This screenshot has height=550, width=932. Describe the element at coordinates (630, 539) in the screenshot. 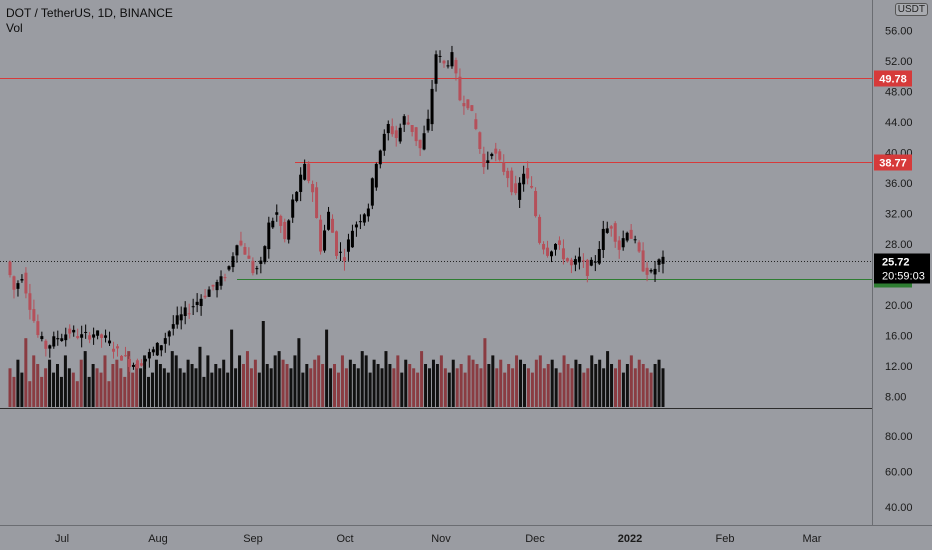

I see `x-tick-label: 2022` at that location.